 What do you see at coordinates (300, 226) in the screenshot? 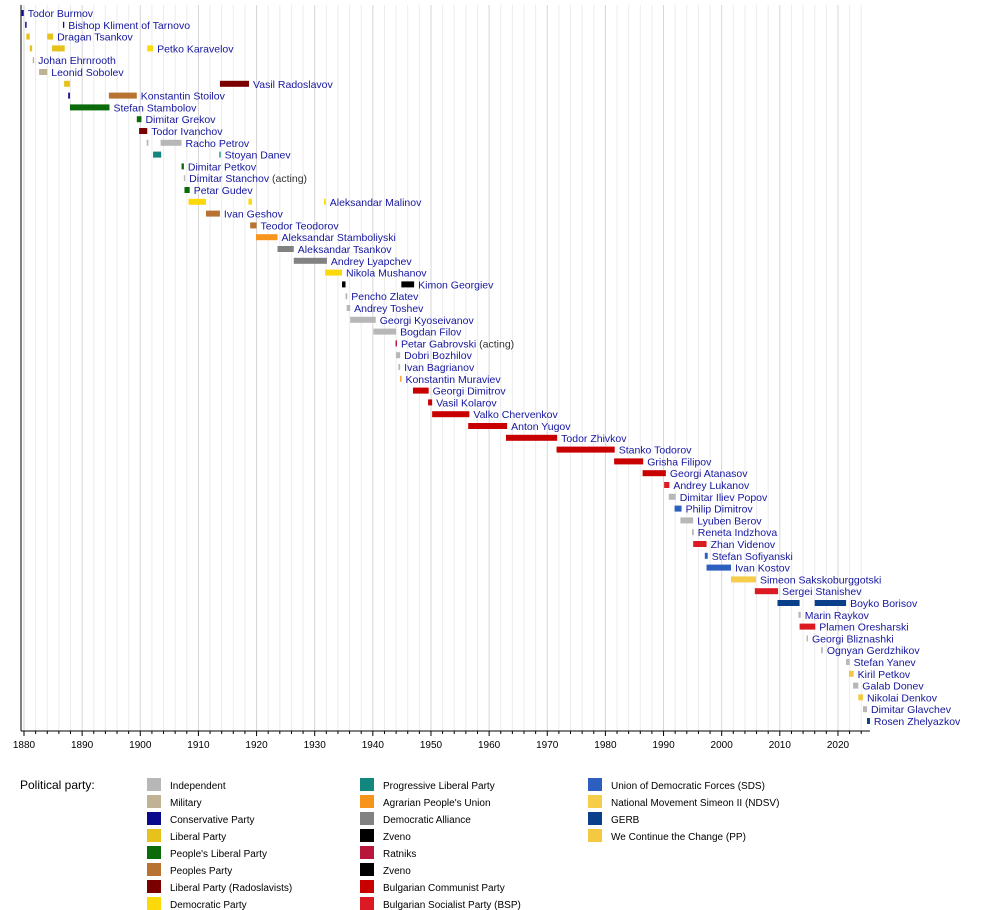
I see `pm-name-label: Teodor Teodorov` at bounding box center [300, 226].